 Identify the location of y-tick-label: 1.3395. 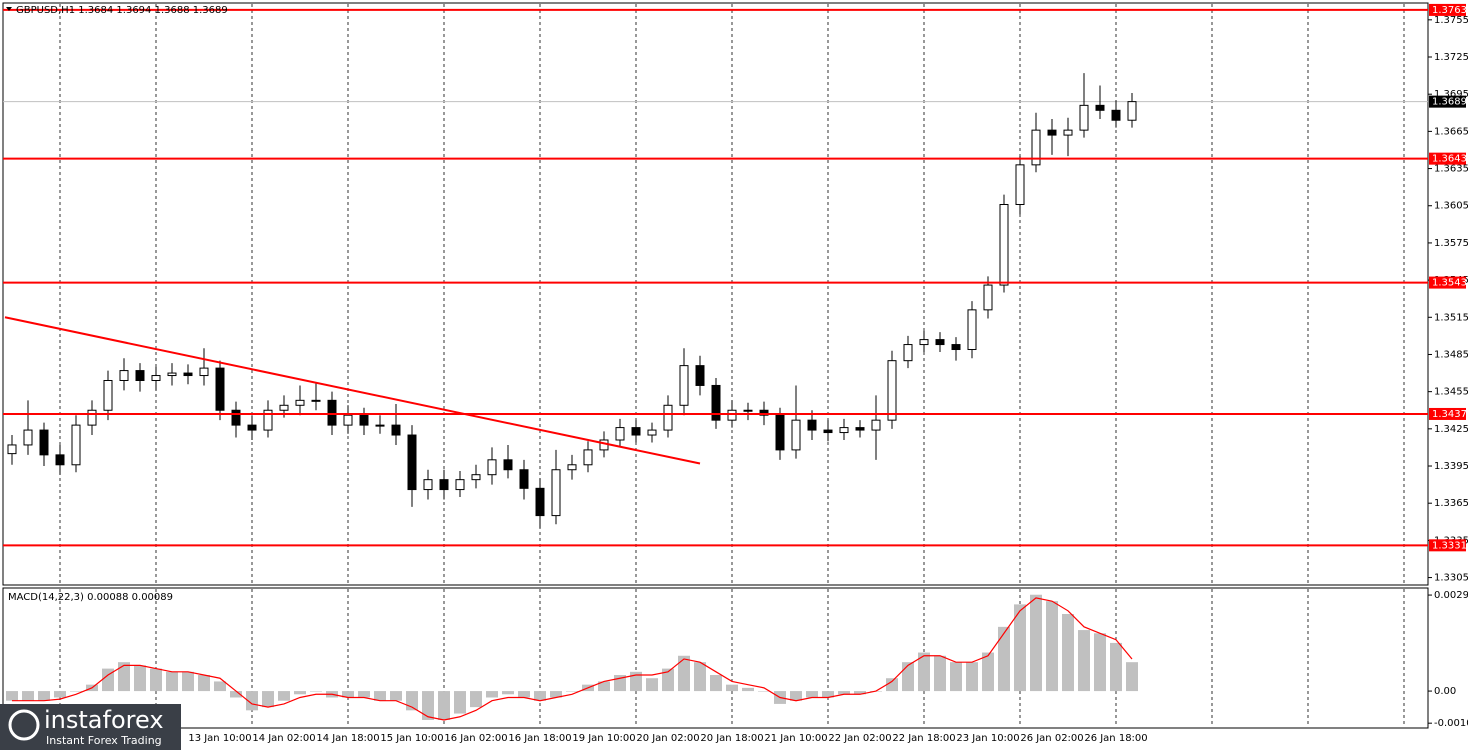
(1451, 466).